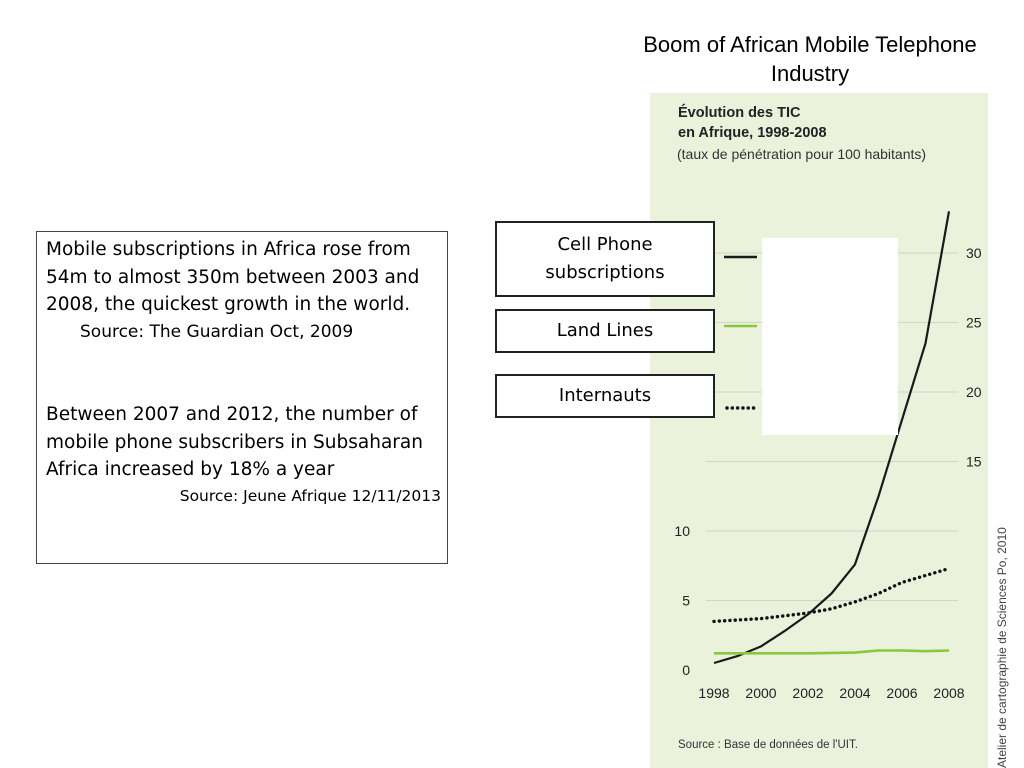  What do you see at coordinates (974, 392) in the screenshot?
I see `y-tick-label-20: 20` at bounding box center [974, 392].